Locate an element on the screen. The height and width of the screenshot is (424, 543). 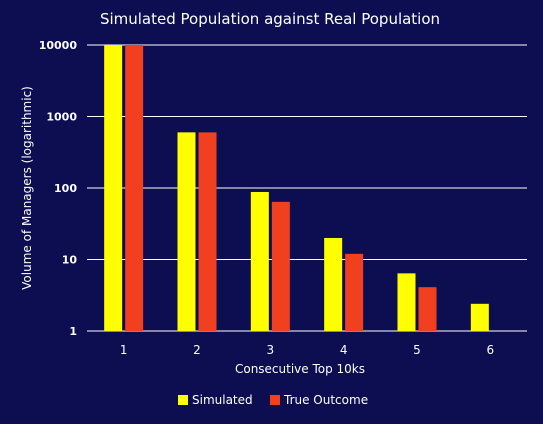
x-tick-label: 4 is located at coordinates (344, 350).